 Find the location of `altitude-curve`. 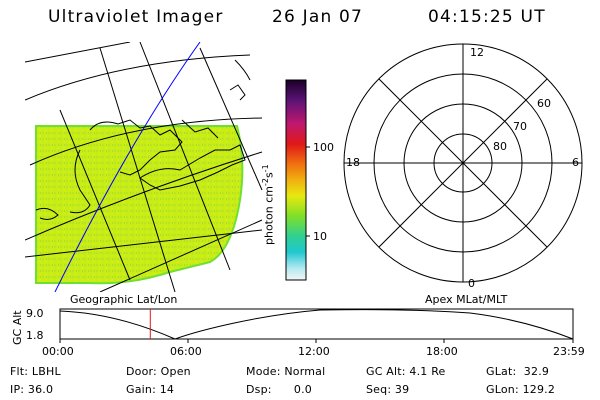

altitude-curve is located at coordinates (316, 324).